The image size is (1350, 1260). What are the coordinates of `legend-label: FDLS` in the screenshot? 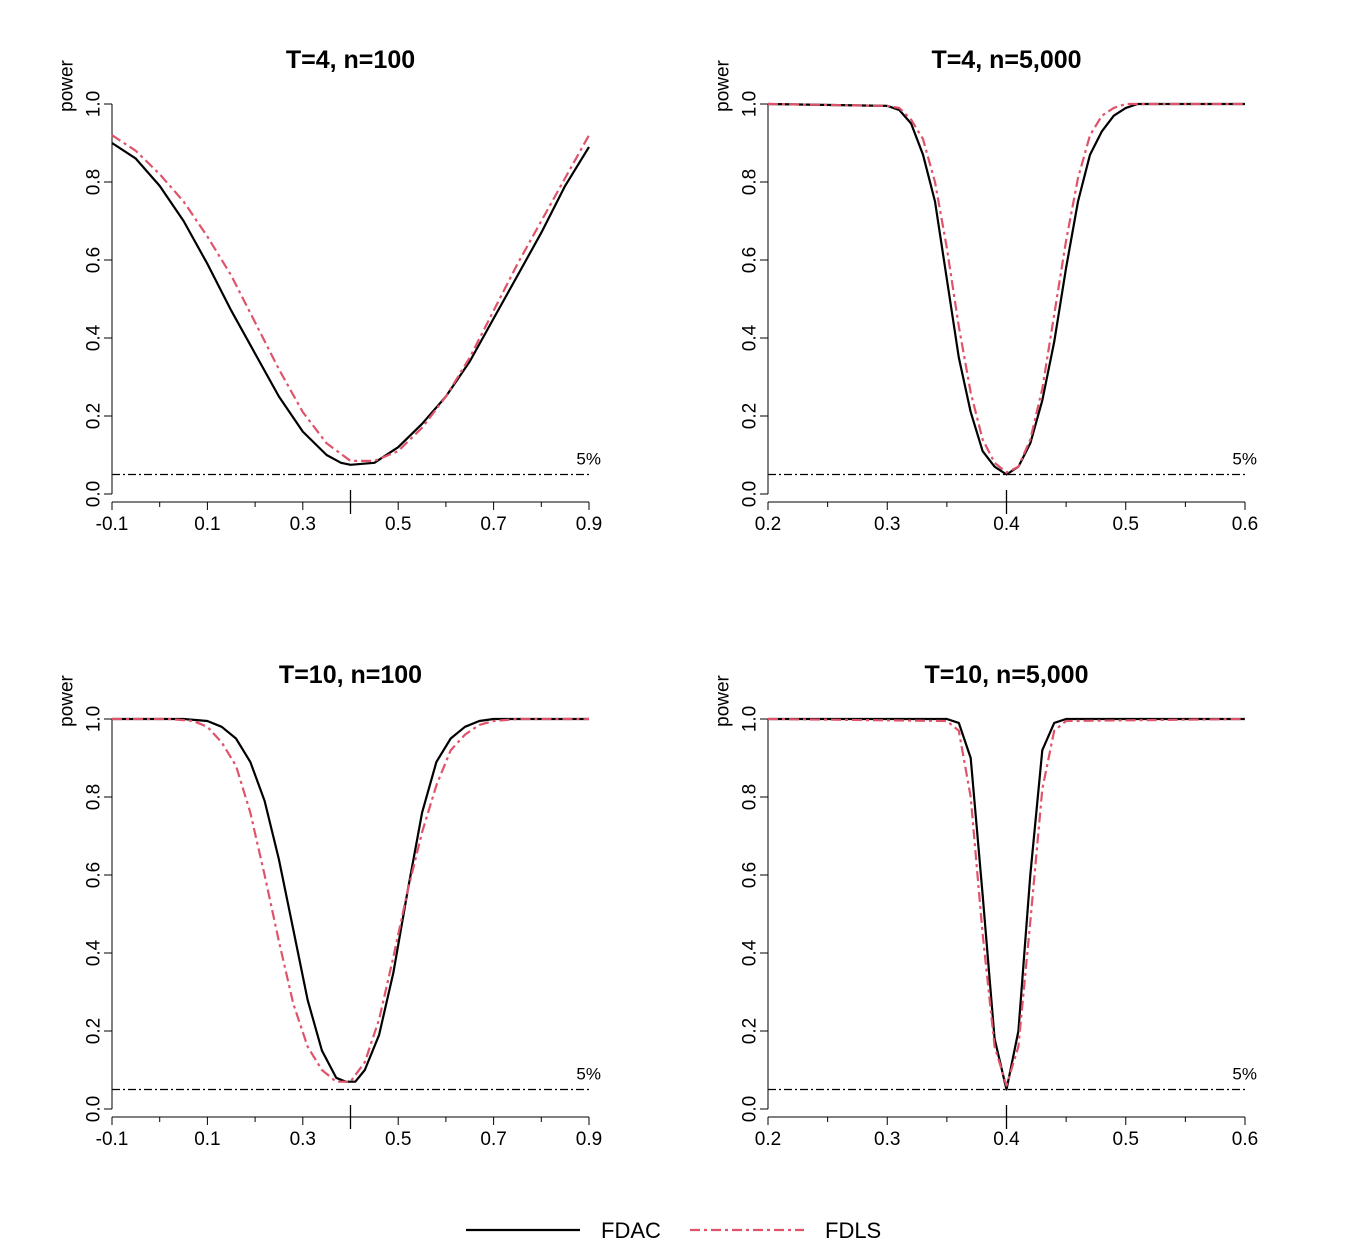 It's located at (853, 1230).